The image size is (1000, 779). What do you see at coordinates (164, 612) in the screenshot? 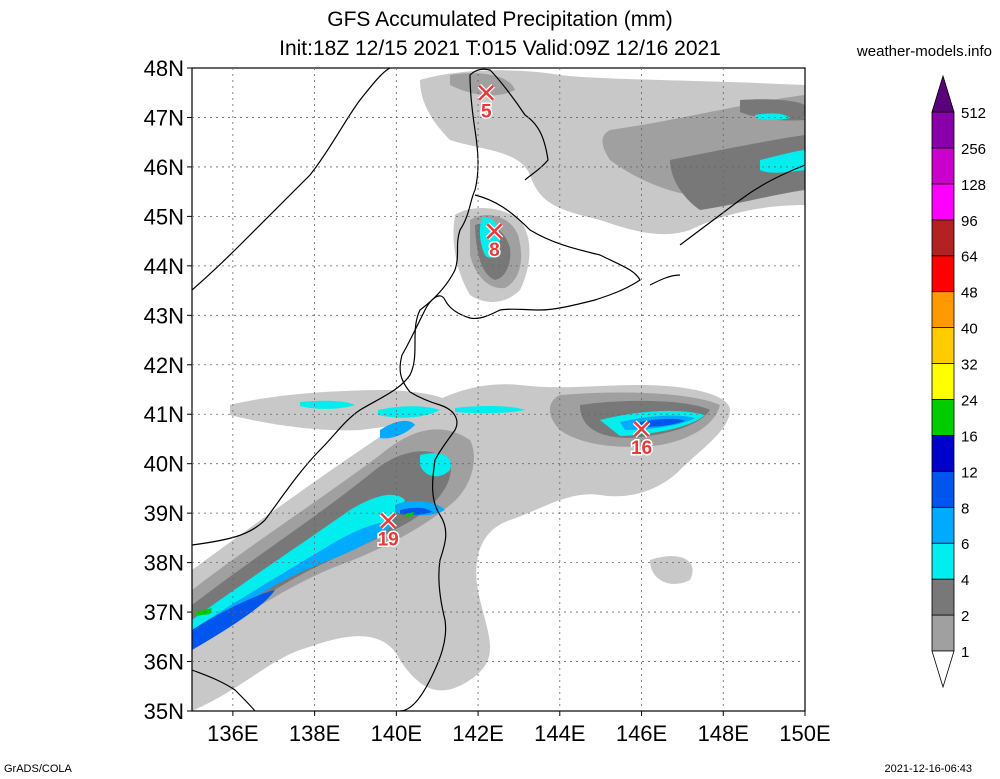
I see `lat-label: 37N` at bounding box center [164, 612].